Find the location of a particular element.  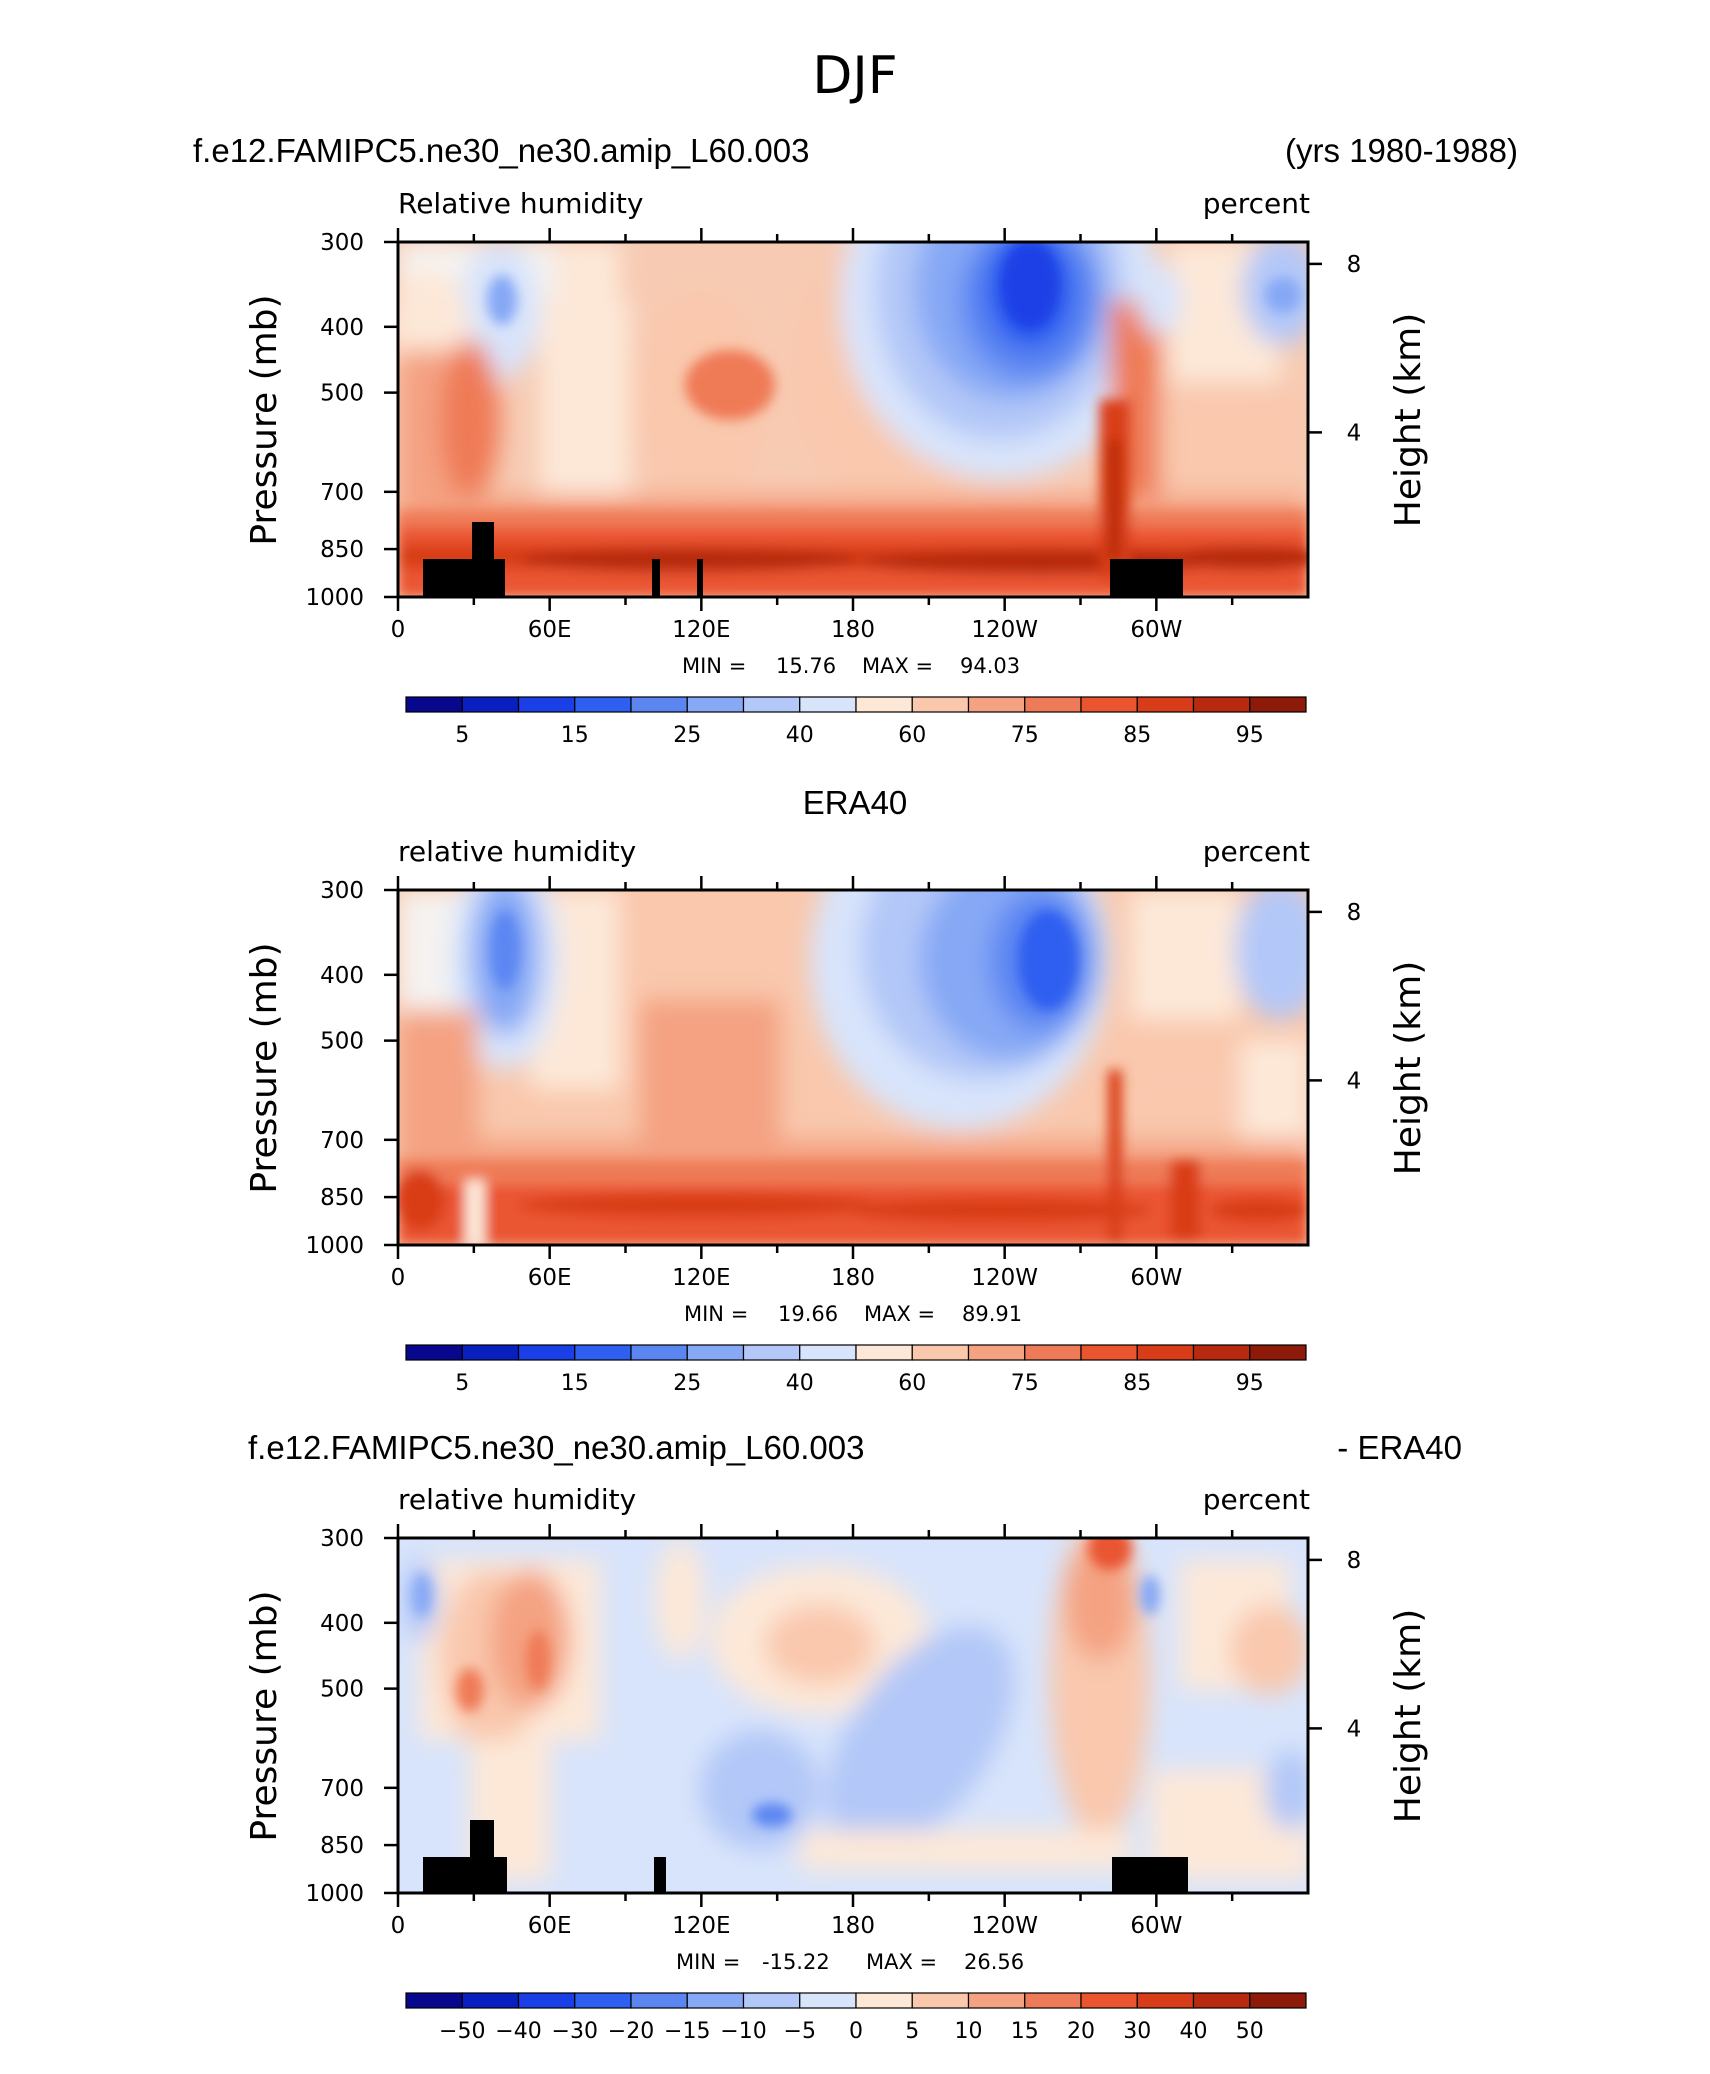

panel-3-min-value: -15.22 is located at coordinates (796, 1962).